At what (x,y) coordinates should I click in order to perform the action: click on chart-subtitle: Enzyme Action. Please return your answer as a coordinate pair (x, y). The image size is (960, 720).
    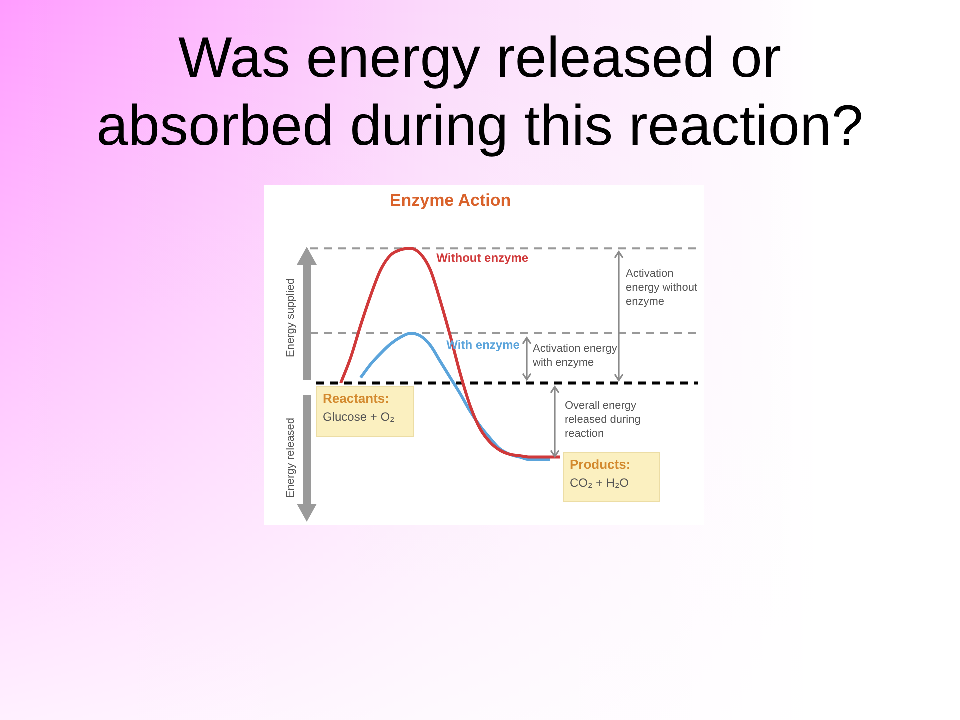
    Looking at the image, I should click on (451, 200).